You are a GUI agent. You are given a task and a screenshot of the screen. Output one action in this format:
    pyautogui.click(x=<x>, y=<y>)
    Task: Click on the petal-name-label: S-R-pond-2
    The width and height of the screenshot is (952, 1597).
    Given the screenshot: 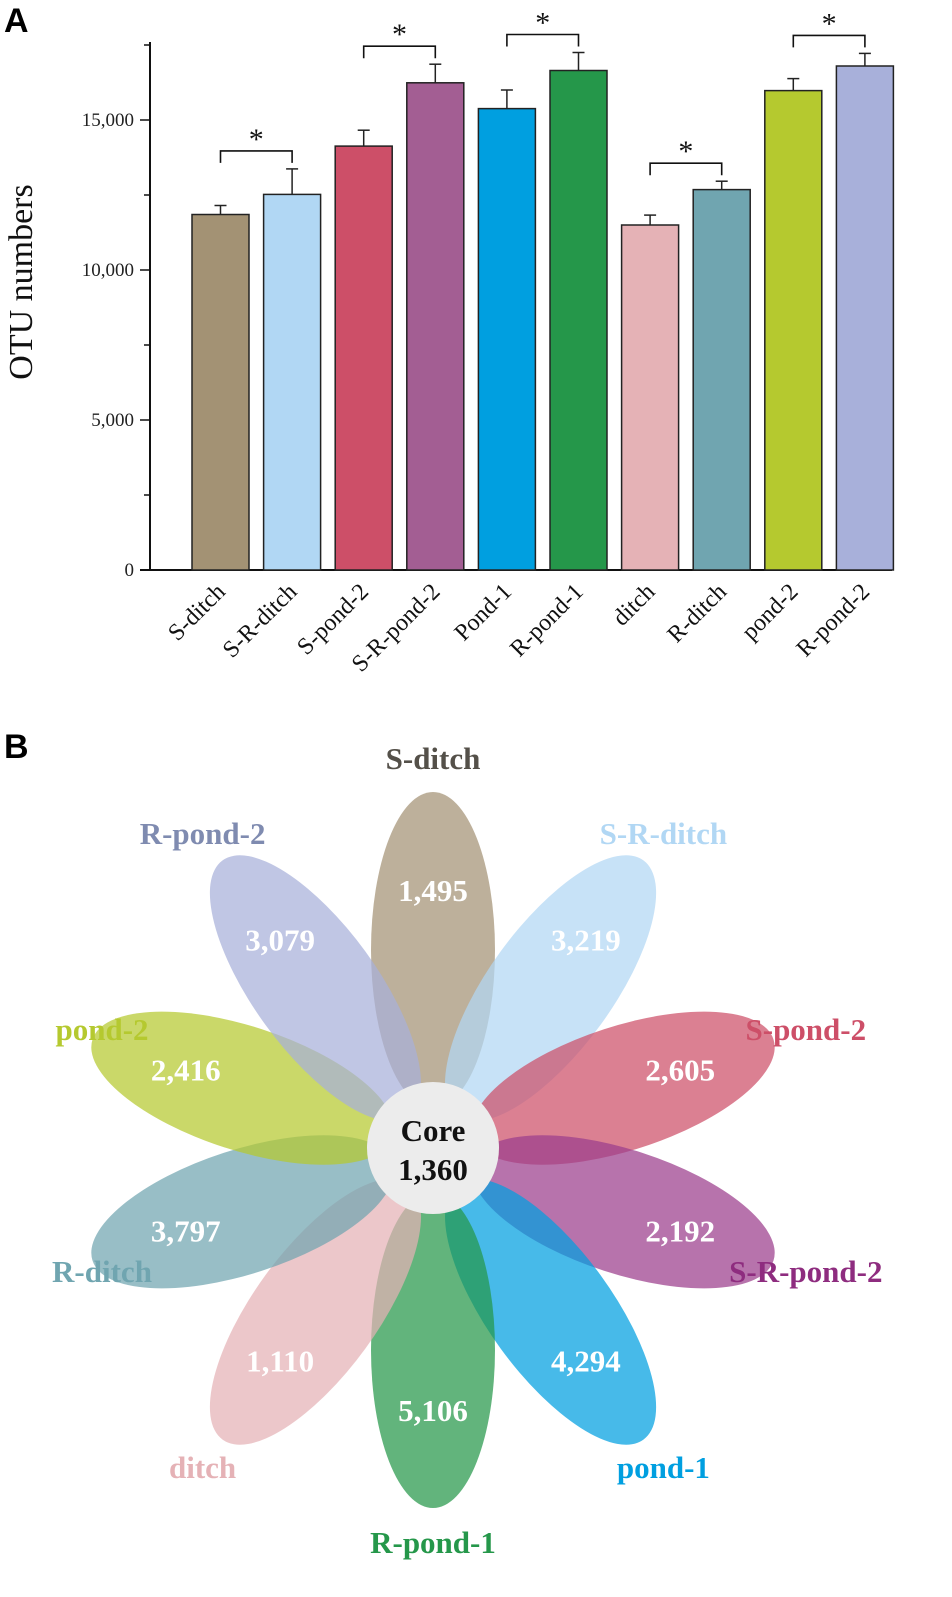 What is the action you would take?
    pyautogui.click(x=805, y=1271)
    